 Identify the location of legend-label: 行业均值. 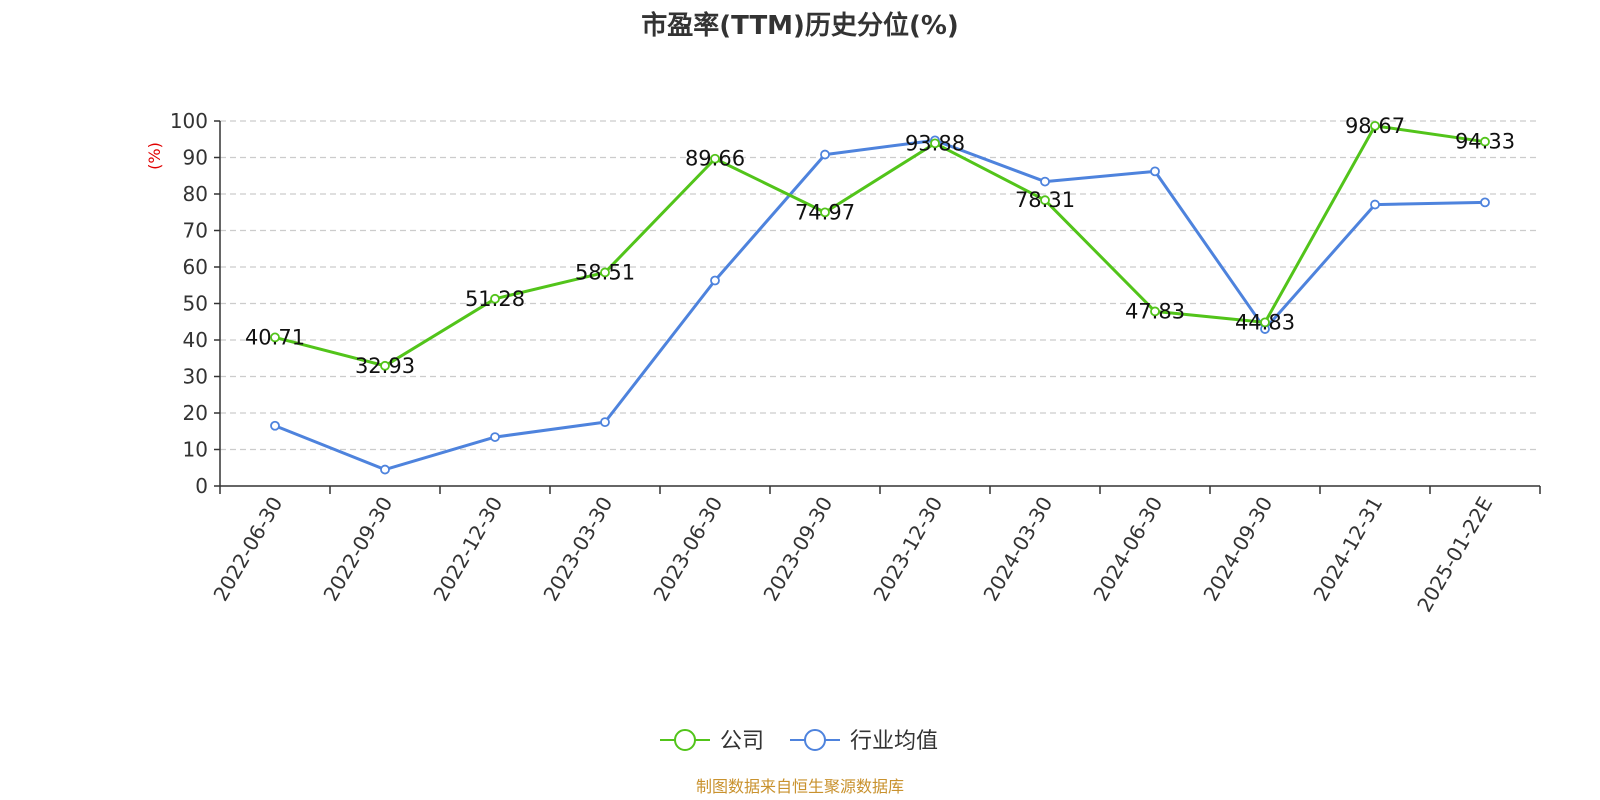
(894, 741).